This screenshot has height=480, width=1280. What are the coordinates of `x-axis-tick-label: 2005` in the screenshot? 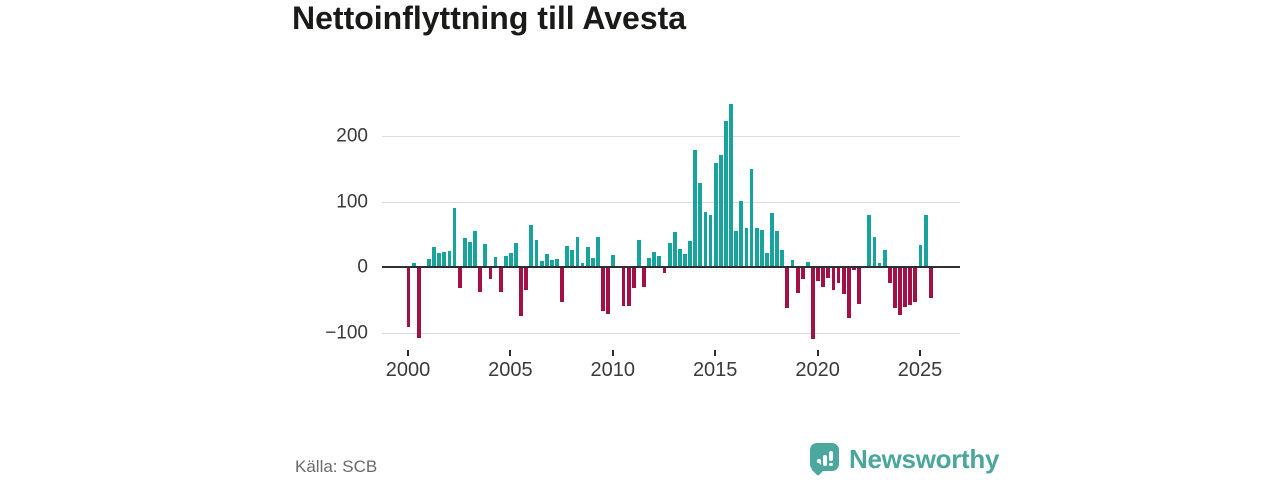 It's located at (510, 370).